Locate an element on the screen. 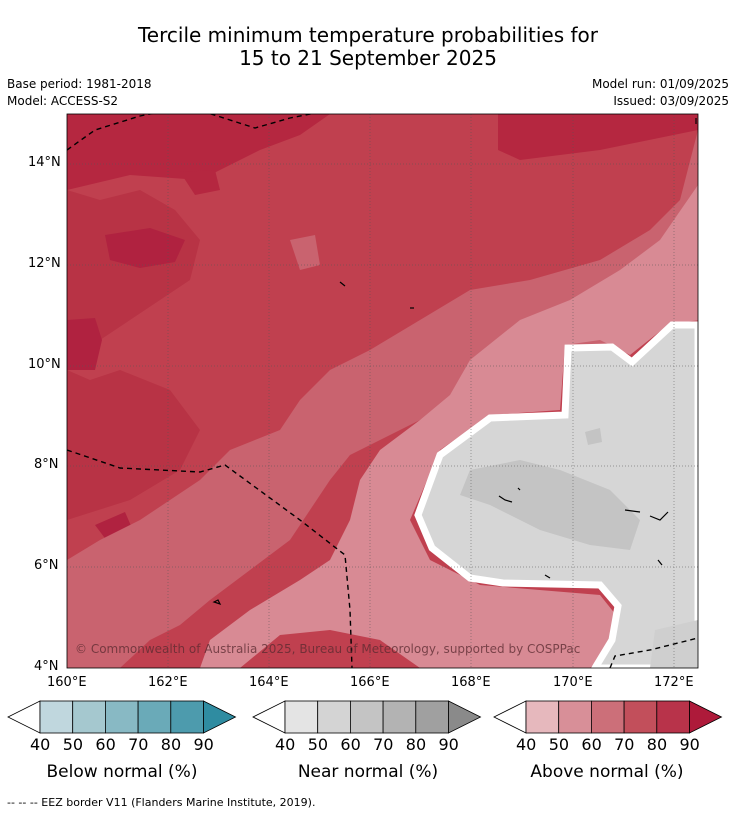 This screenshot has width=736, height=816. field-above-80-north is located at coordinates (198, 152).